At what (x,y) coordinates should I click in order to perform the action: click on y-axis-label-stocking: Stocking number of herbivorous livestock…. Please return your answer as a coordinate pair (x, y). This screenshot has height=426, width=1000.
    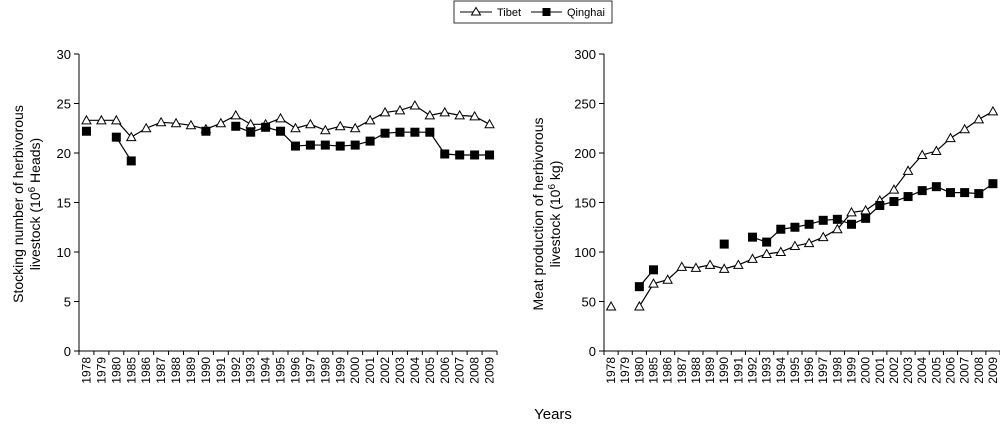
    Looking at the image, I should click on (26, 204).